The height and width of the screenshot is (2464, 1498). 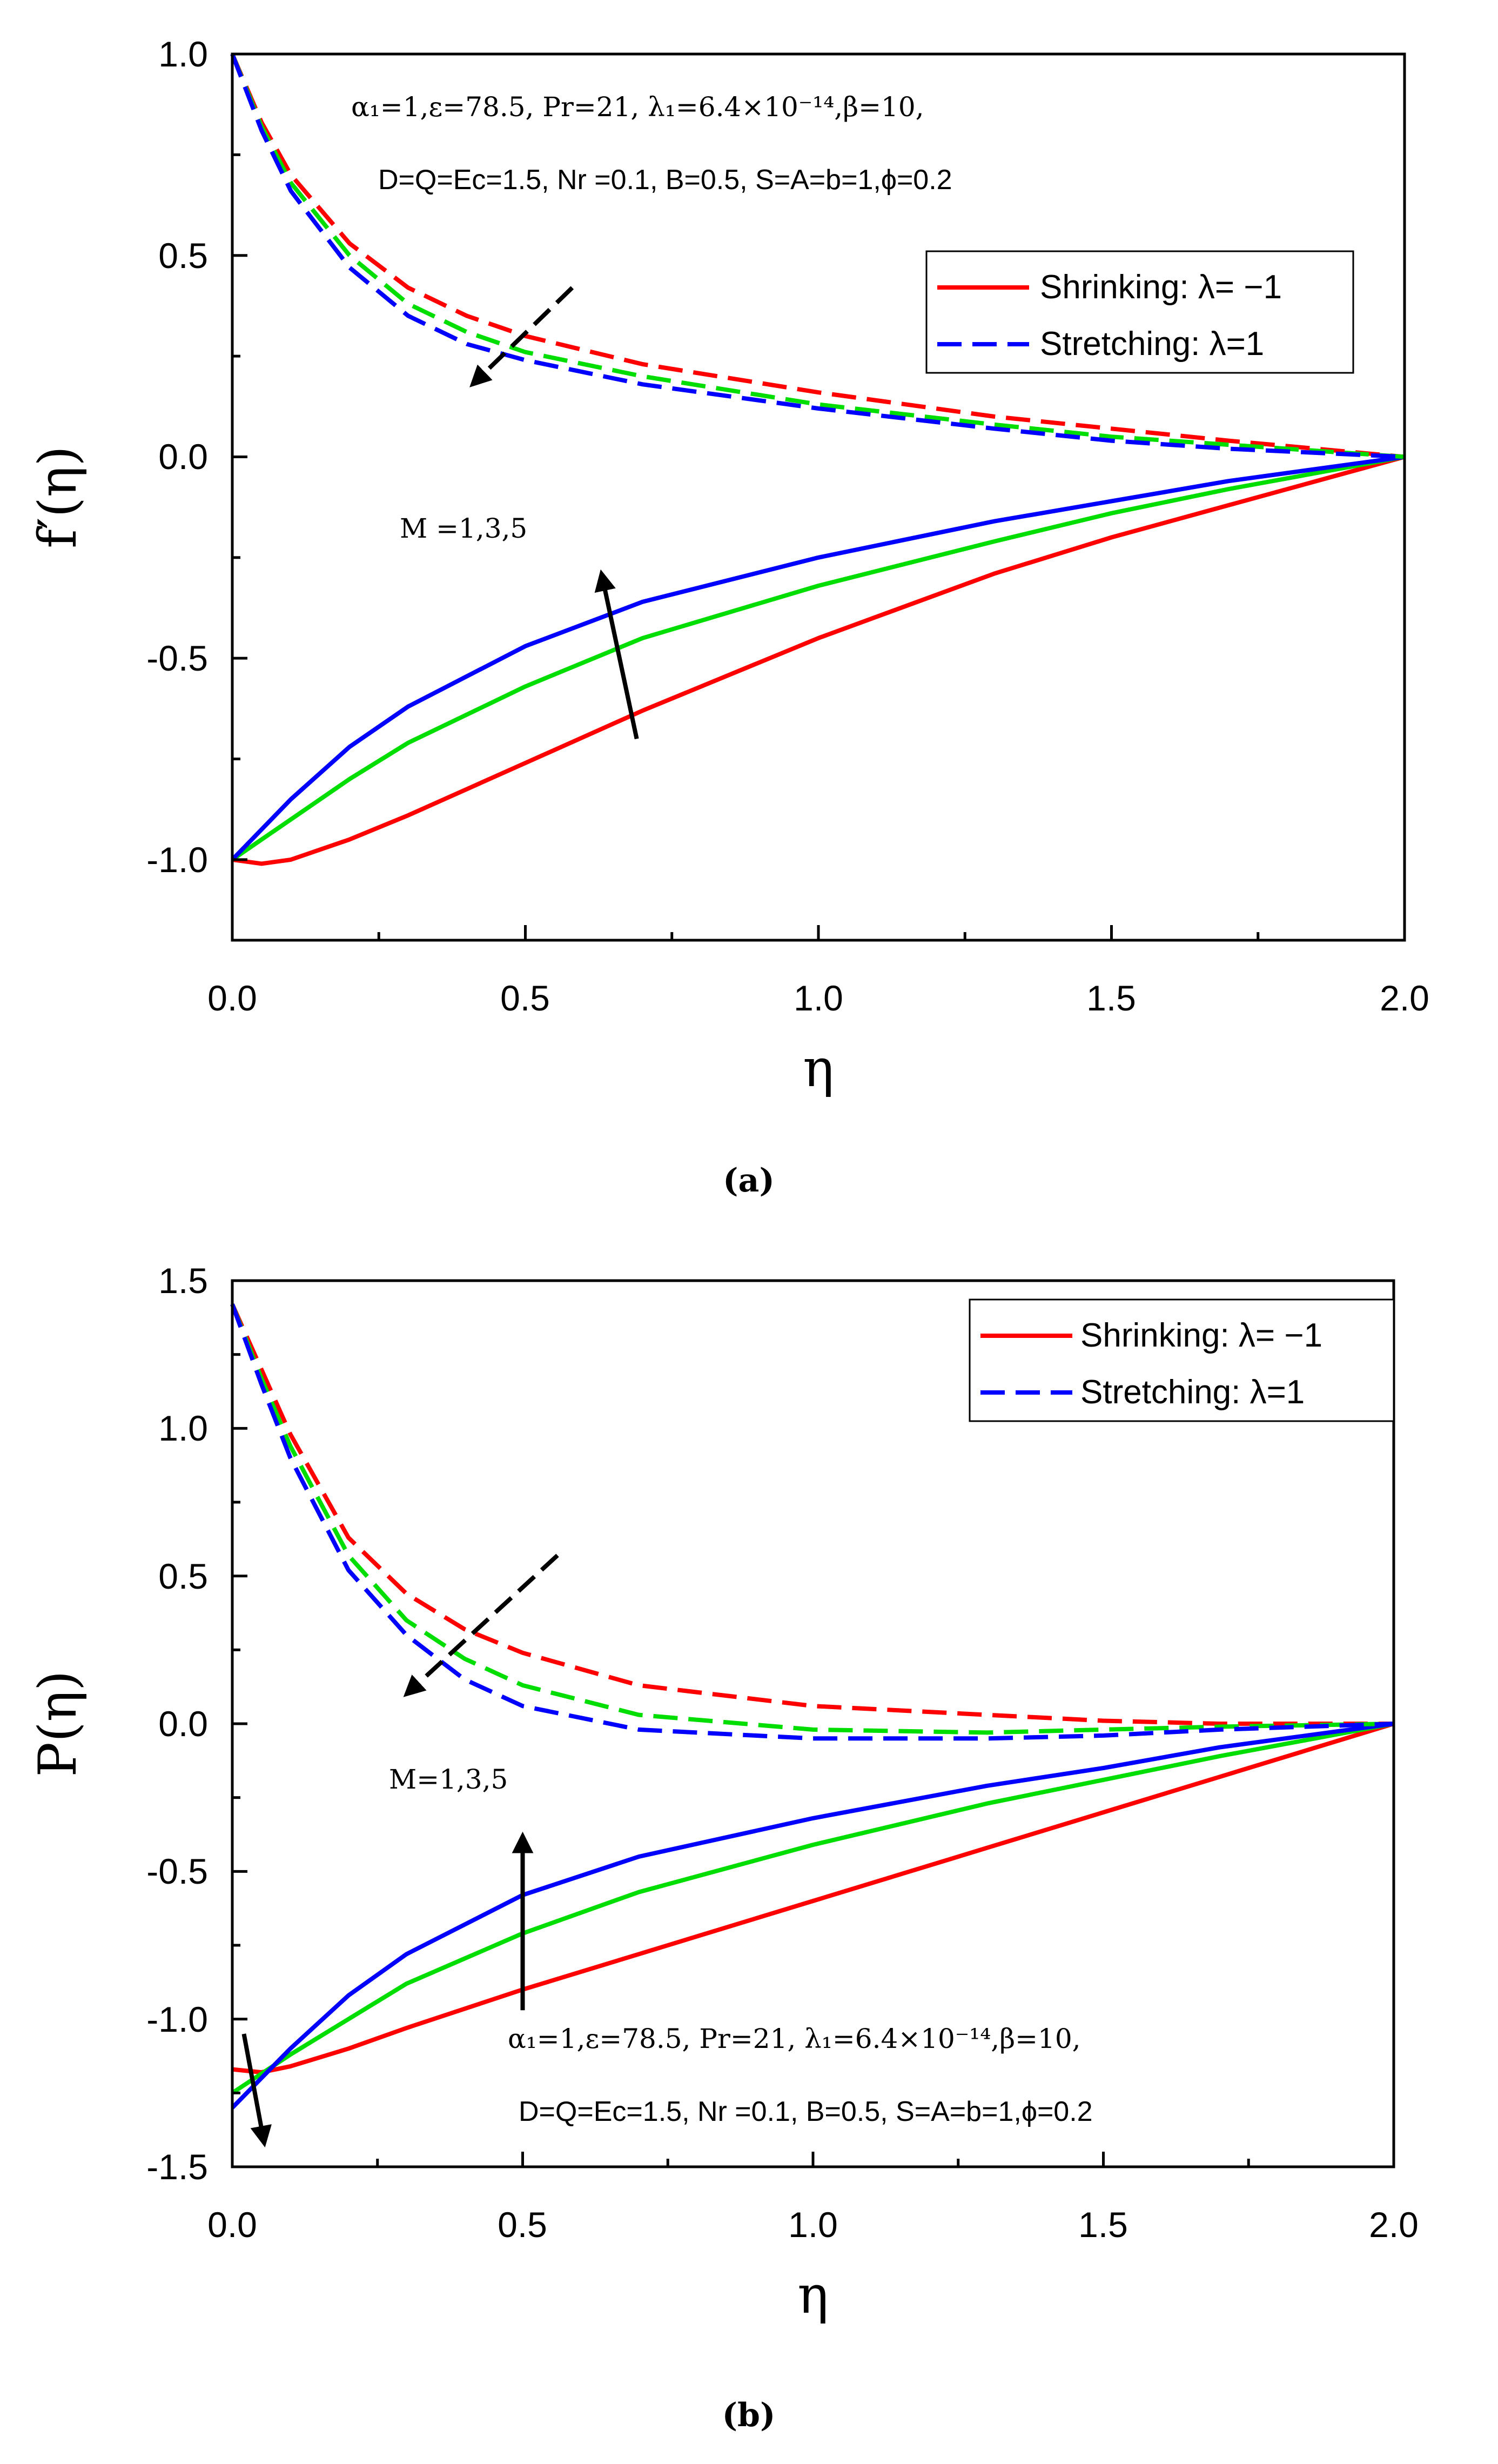 What do you see at coordinates (818, 1068) in the screenshot?
I see `panel-a-x-label: η` at bounding box center [818, 1068].